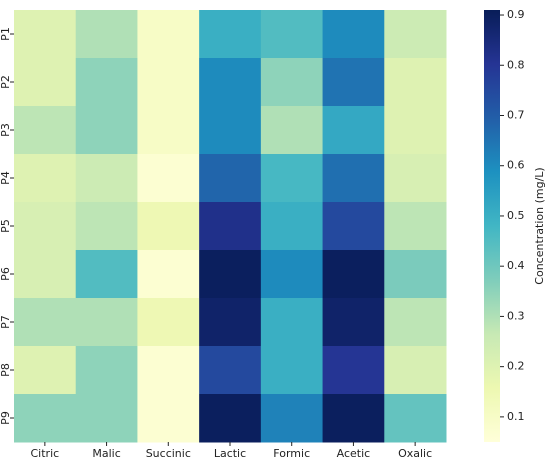 This screenshot has height=464, width=550. What do you see at coordinates (539, 225) in the screenshot?
I see `colorbar-label: Concentration (mg/L)` at bounding box center [539, 225].